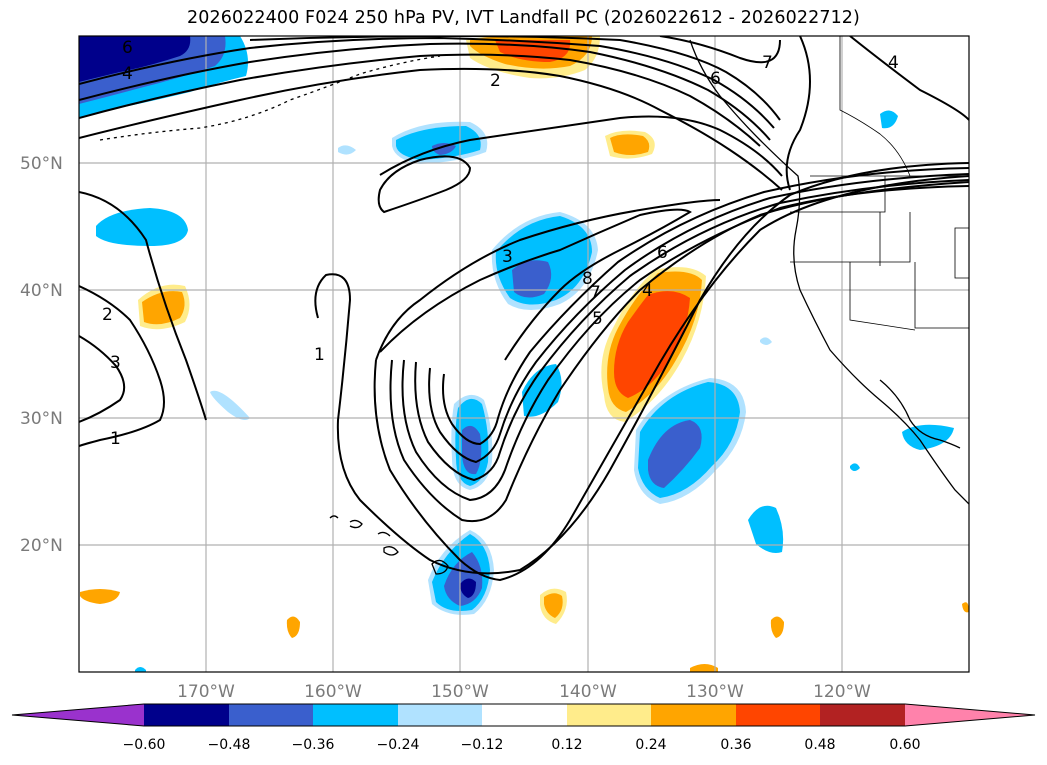 Image resolution: width=1047 pixels, height=765 pixels. What do you see at coordinates (482, 745) in the screenshot?
I see `colorbar-tick-label: −0.12` at bounding box center [482, 745].